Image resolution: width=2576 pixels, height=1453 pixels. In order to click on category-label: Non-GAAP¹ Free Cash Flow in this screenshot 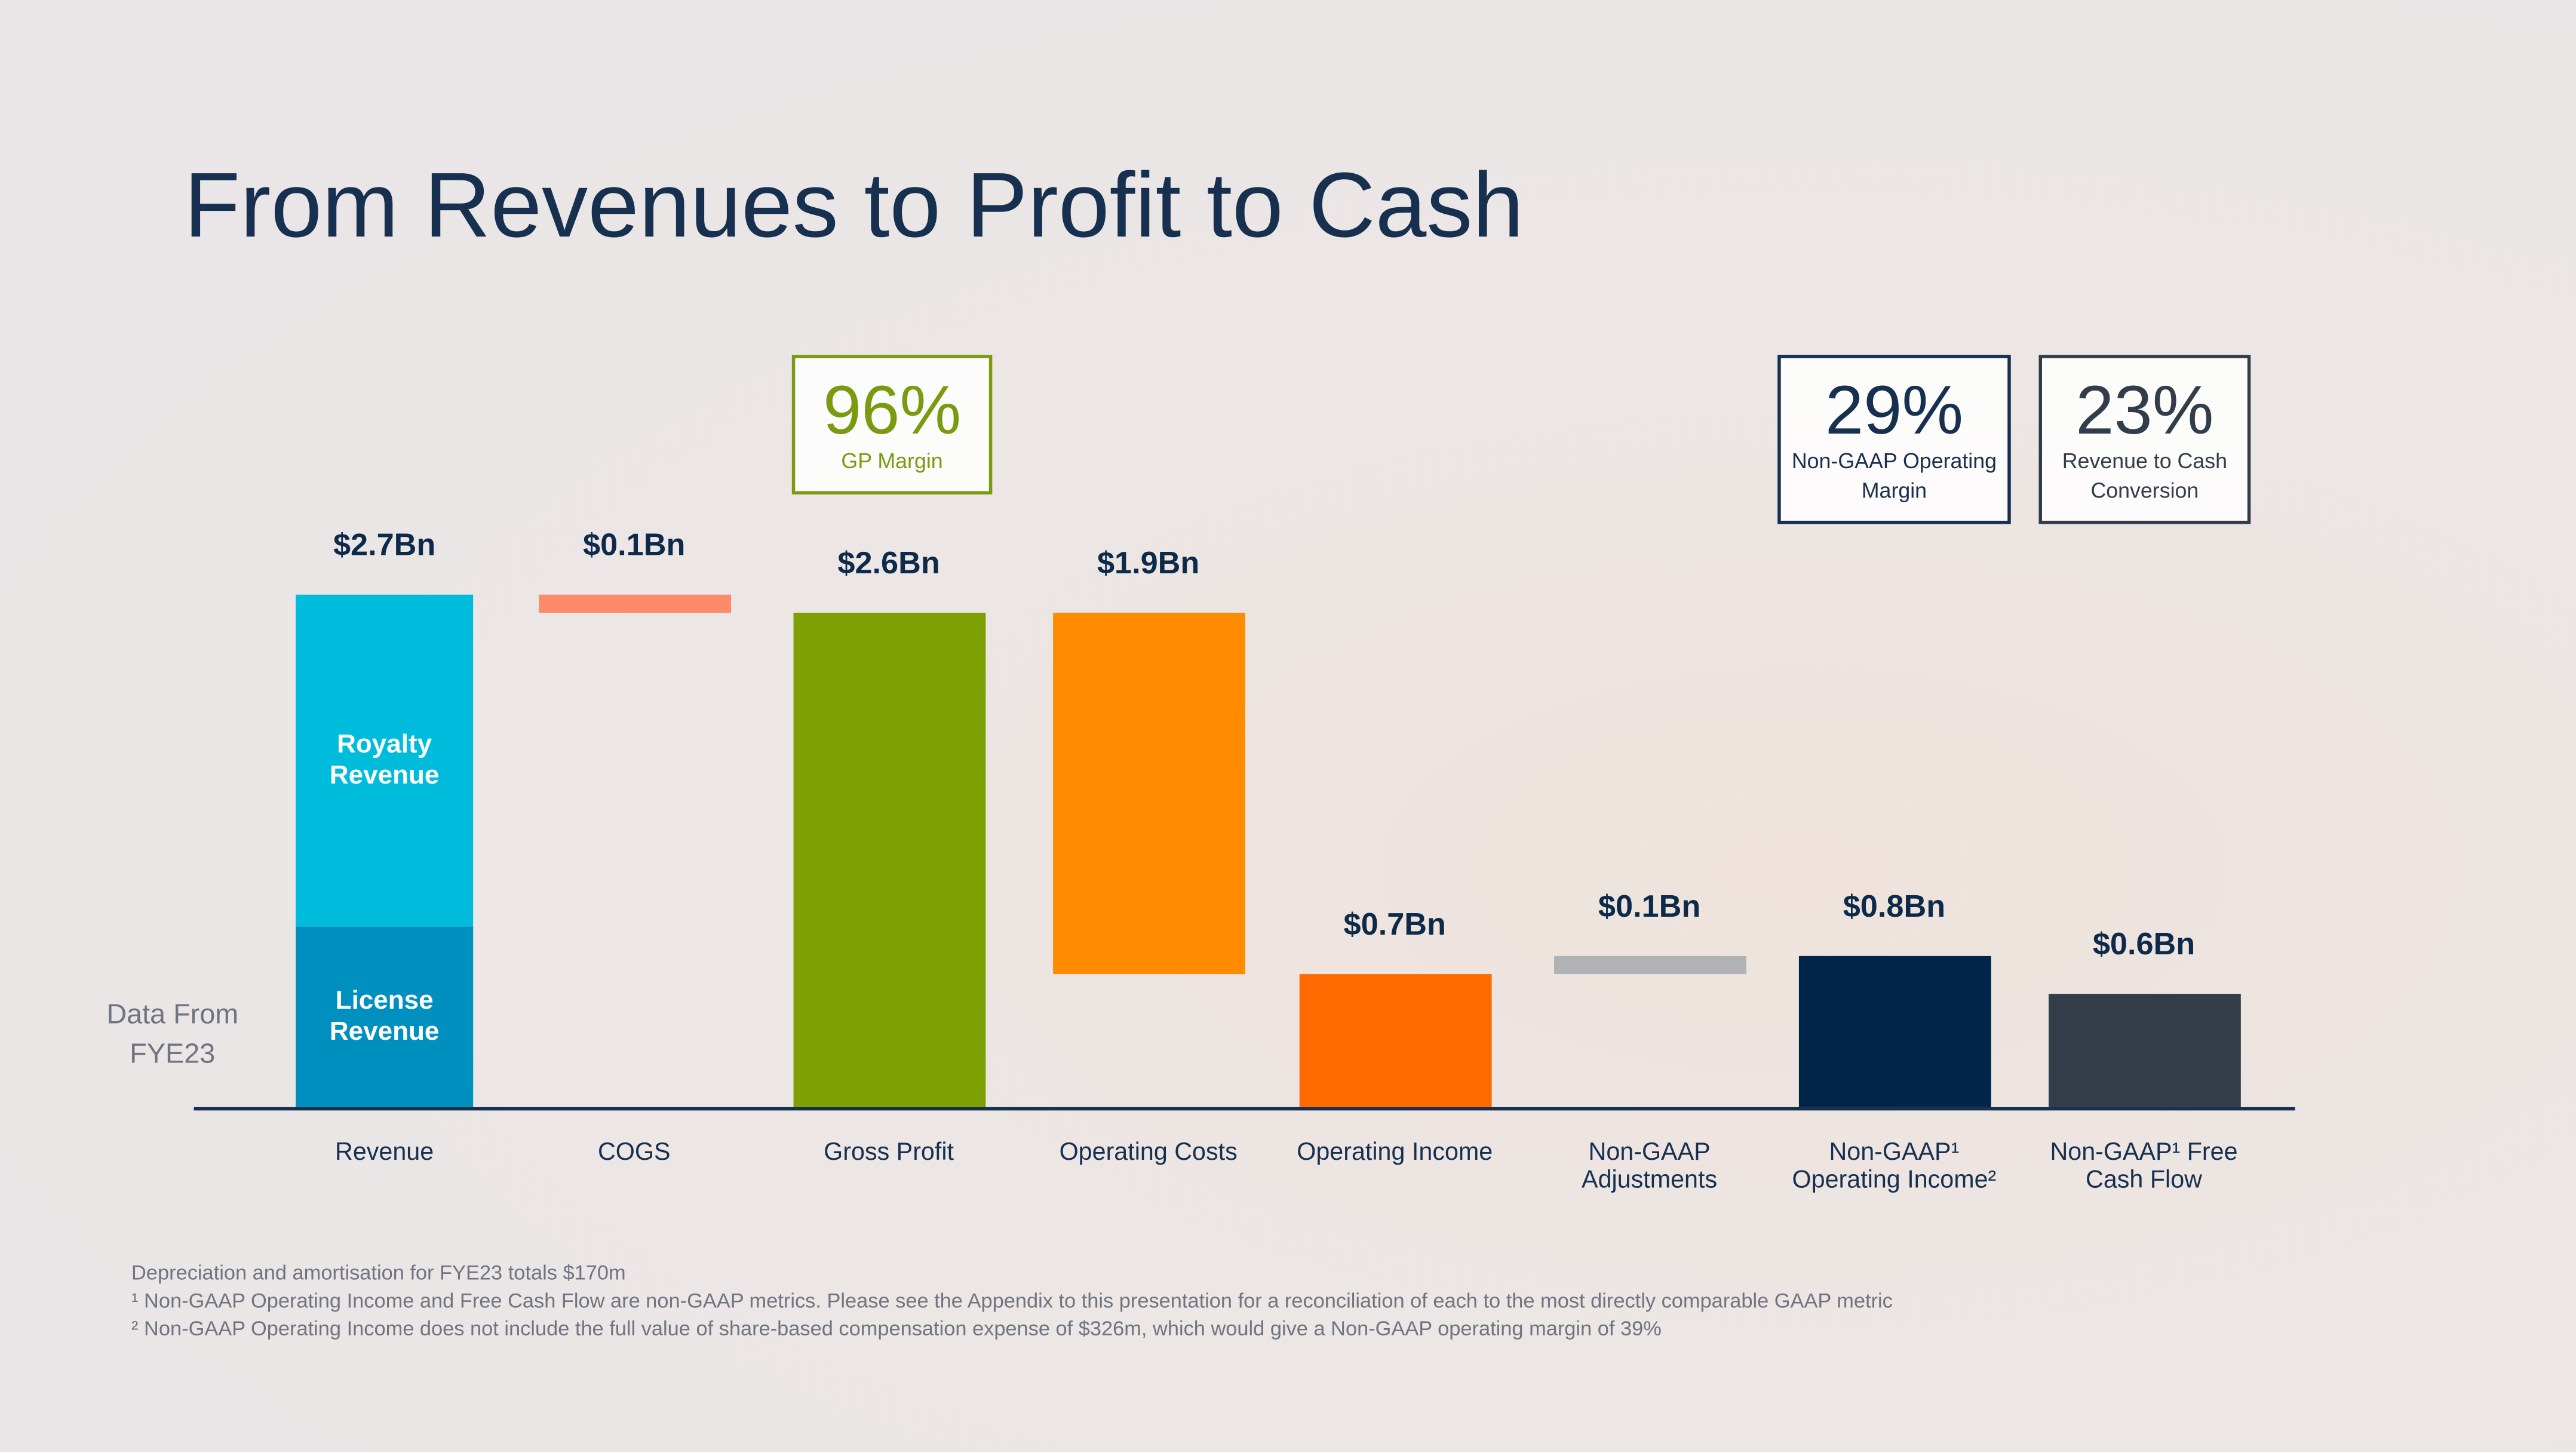, I will do `click(2144, 1166)`.